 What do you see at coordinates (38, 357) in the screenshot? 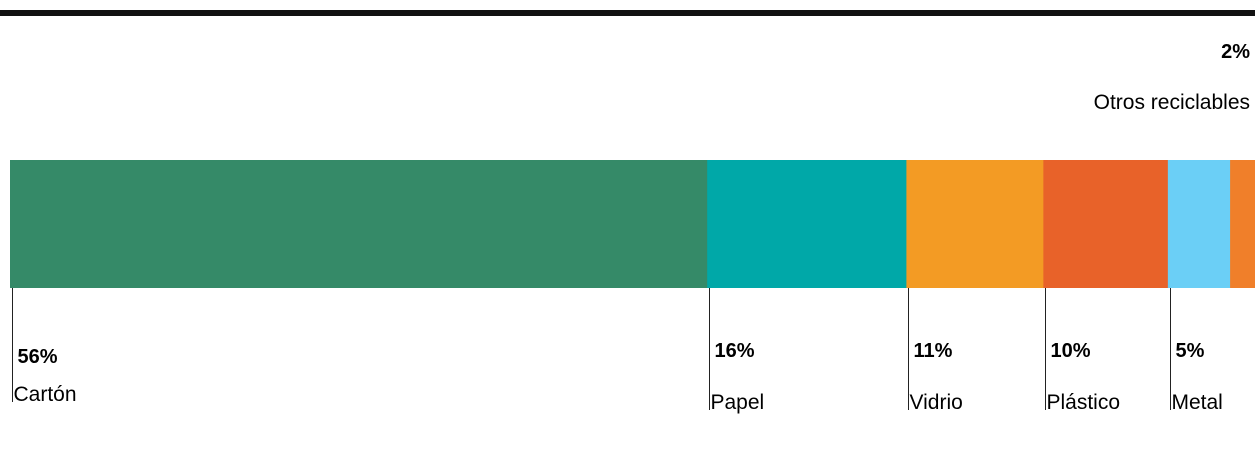
I see `data-label-carton: 56%` at bounding box center [38, 357].